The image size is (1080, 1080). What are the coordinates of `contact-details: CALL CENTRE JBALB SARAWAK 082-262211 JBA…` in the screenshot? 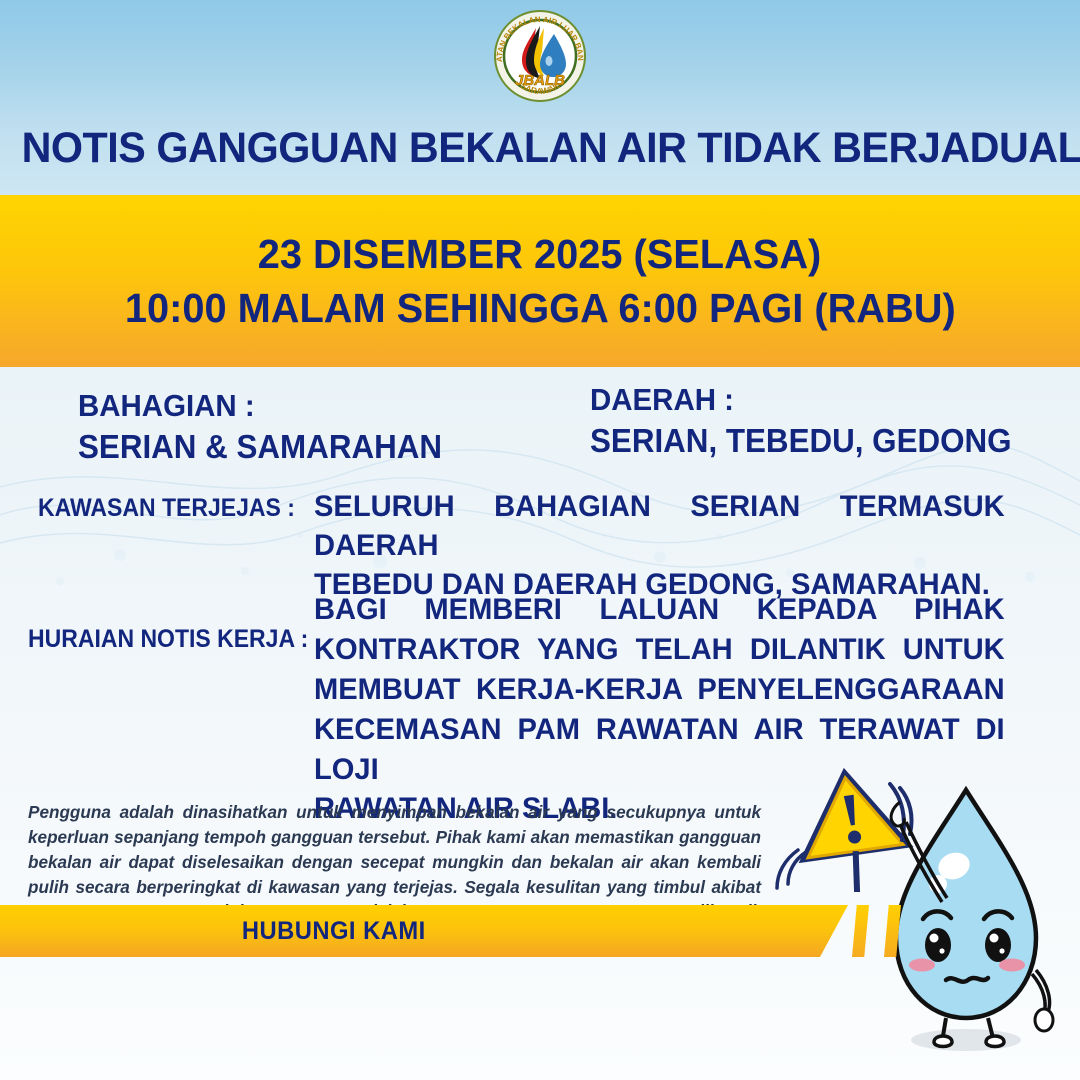 It's located at (540, 1018).